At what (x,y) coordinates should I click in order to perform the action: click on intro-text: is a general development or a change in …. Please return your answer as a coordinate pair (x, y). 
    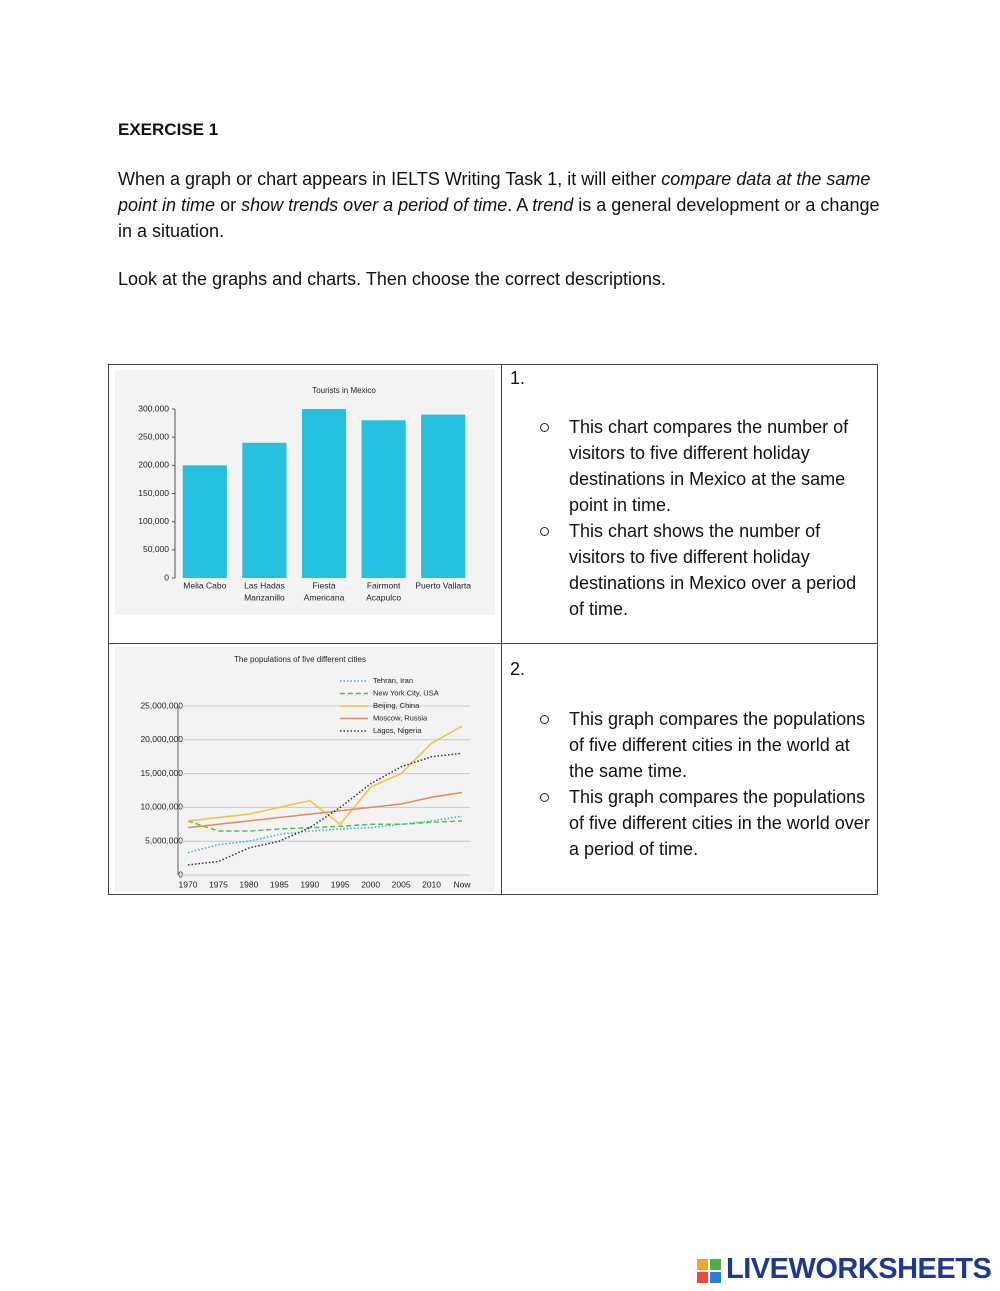
    Looking at the image, I should click on (499, 218).